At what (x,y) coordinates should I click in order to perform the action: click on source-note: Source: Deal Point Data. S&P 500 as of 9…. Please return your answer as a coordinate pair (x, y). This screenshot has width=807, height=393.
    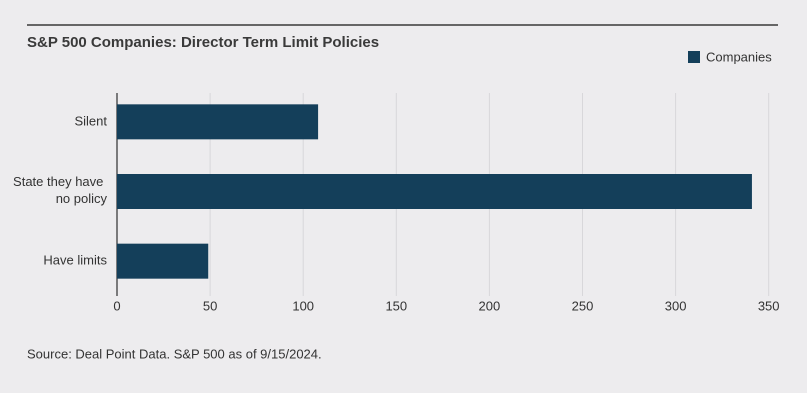
    Looking at the image, I should click on (174, 353).